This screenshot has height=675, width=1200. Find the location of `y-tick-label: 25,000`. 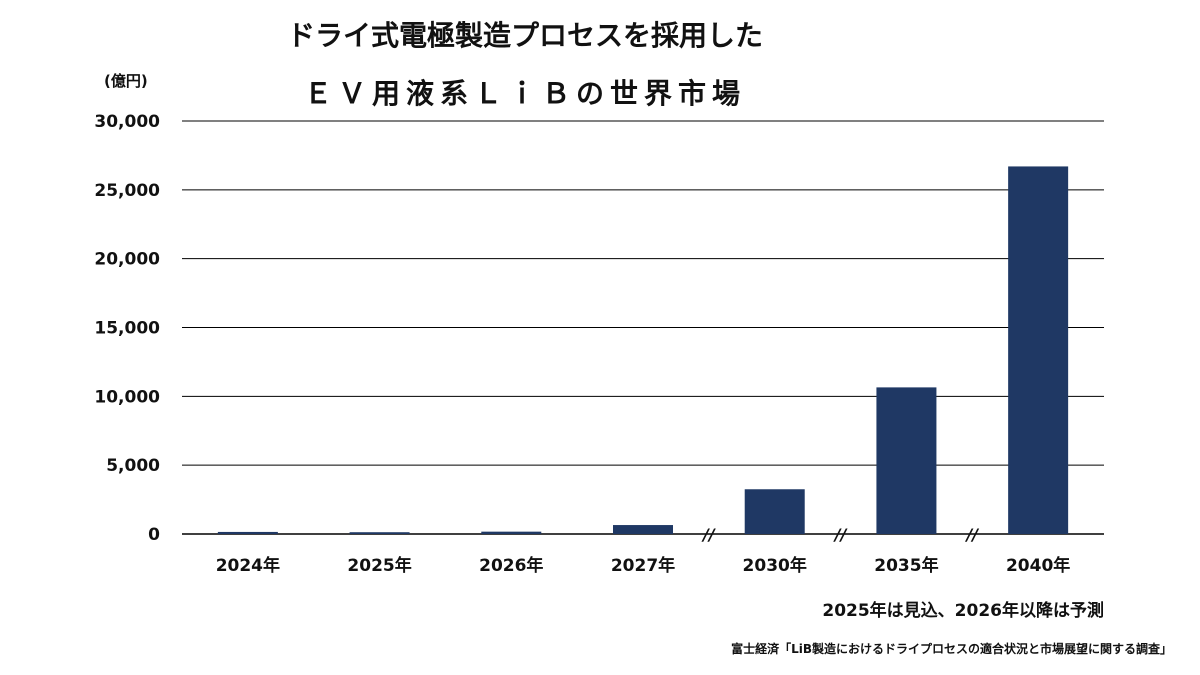

y-tick-label: 25,000 is located at coordinates (127, 191).